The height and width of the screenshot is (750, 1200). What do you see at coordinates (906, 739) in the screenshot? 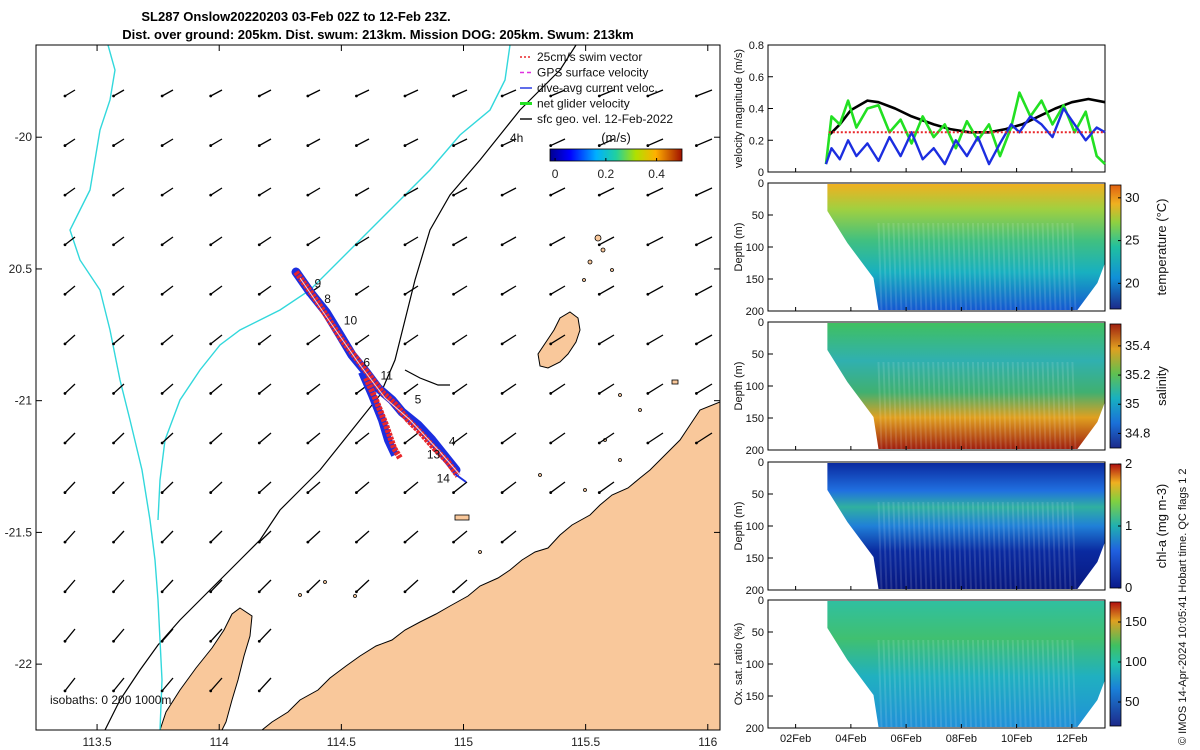
I see `time-tick-label: 06Feb` at bounding box center [906, 739].